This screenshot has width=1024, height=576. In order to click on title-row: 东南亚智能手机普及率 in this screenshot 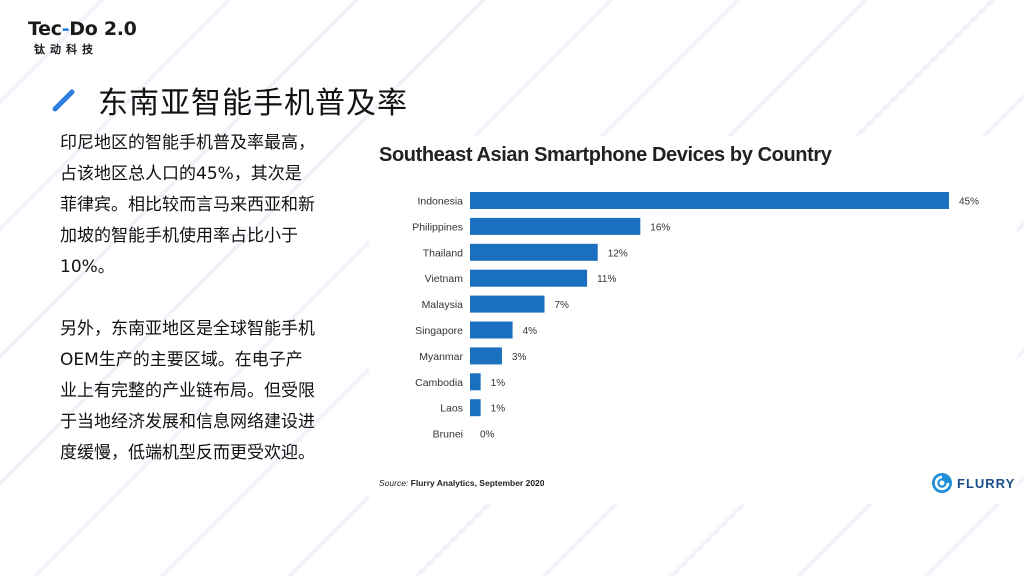, I will do `click(230, 100)`.